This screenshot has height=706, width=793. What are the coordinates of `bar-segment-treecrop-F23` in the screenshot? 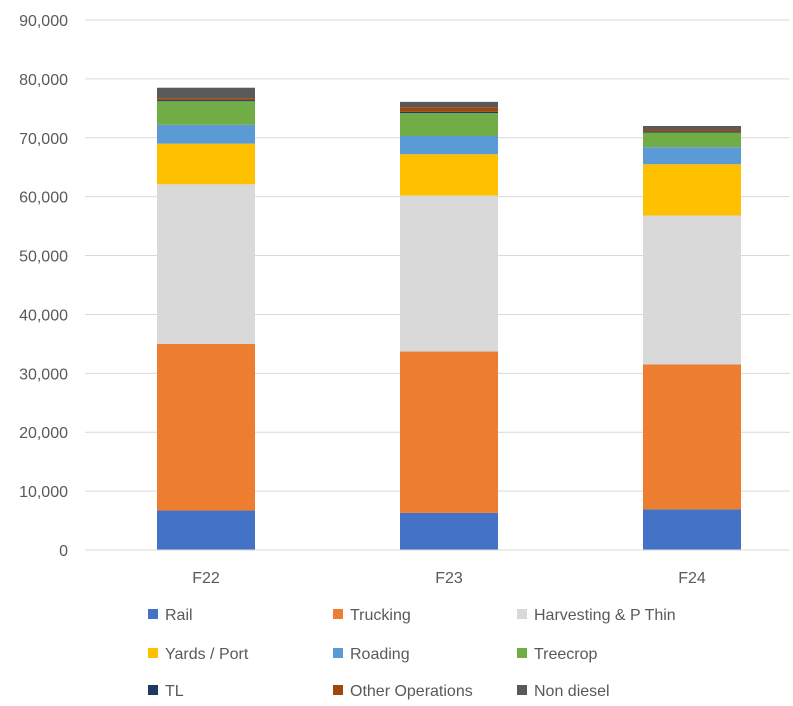 It's located at (449, 125).